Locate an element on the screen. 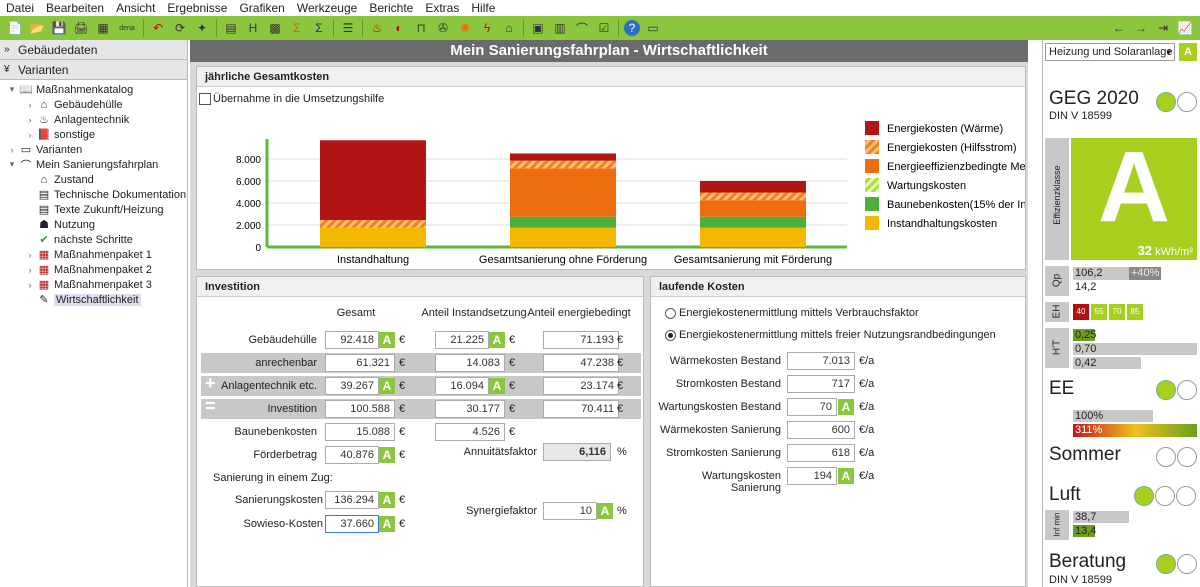 The image size is (1200, 587). sowieso-field: 37.660 is located at coordinates (352, 524).